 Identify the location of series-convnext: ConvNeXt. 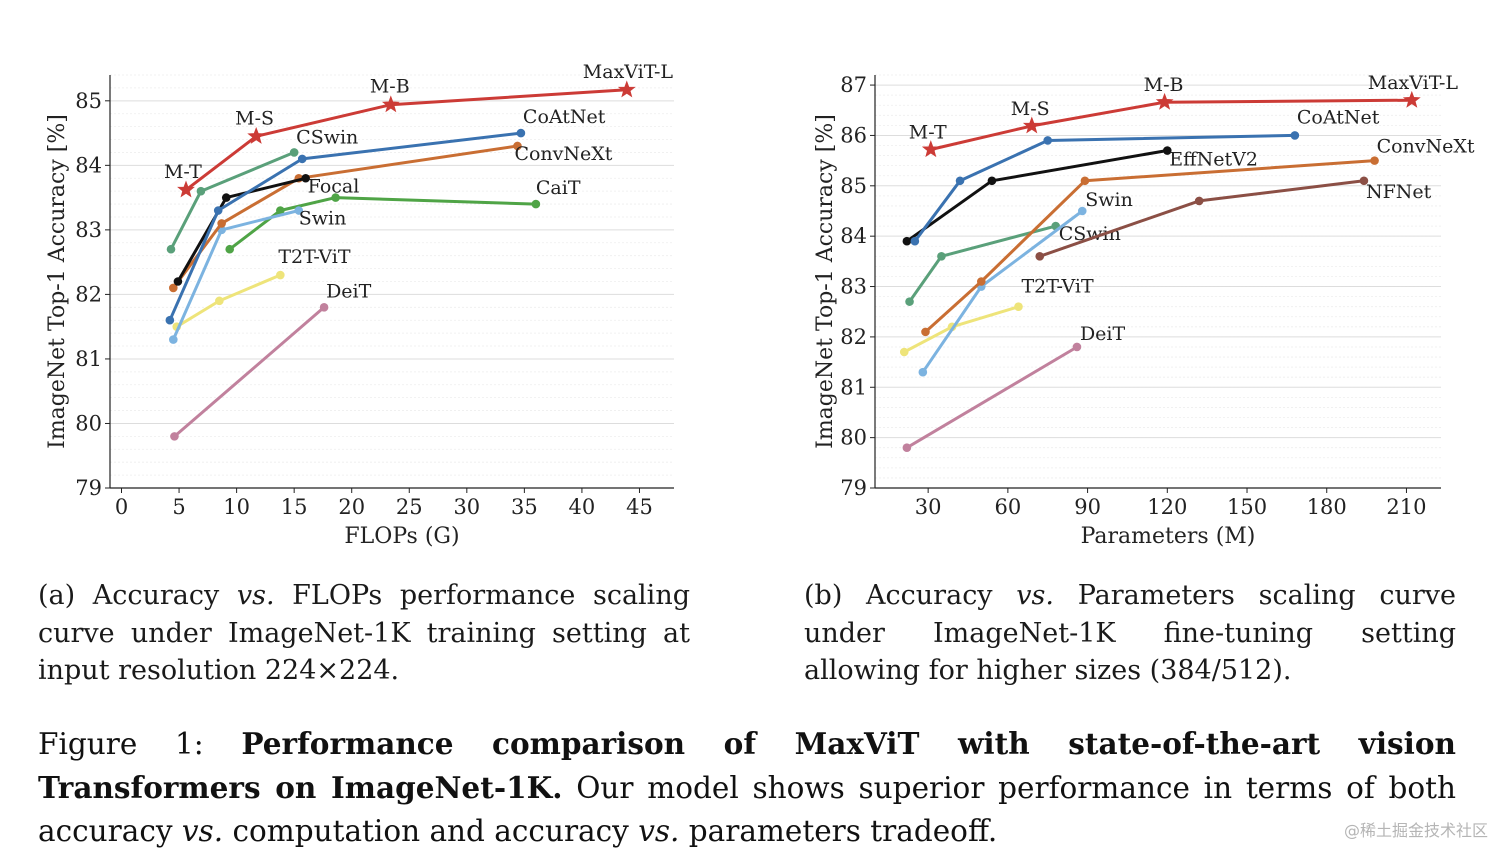
(1198, 236).